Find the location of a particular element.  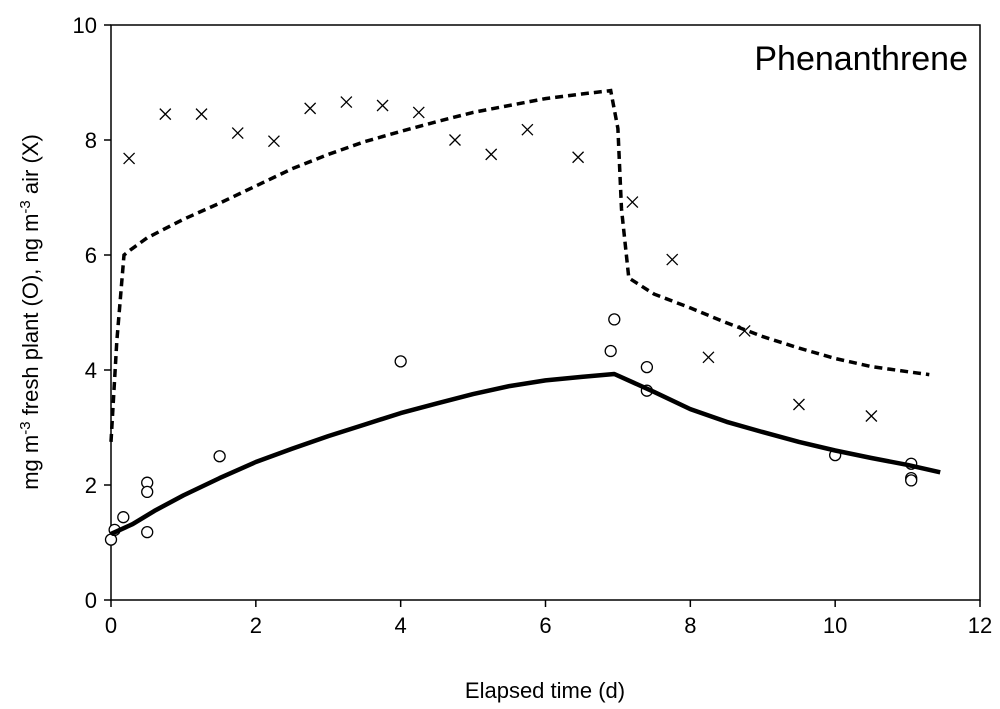

x-tick-label: 6 is located at coordinates (545, 625).